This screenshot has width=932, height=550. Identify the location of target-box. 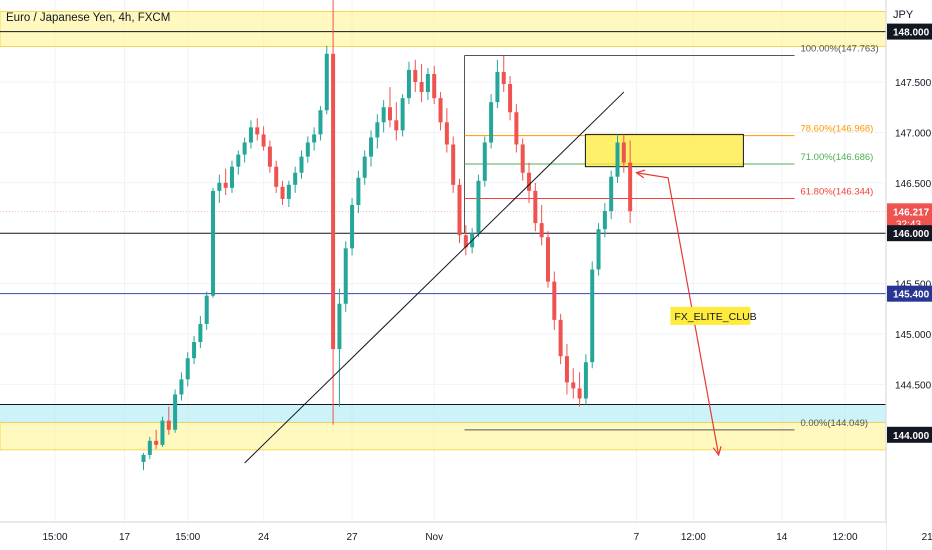
(664, 150).